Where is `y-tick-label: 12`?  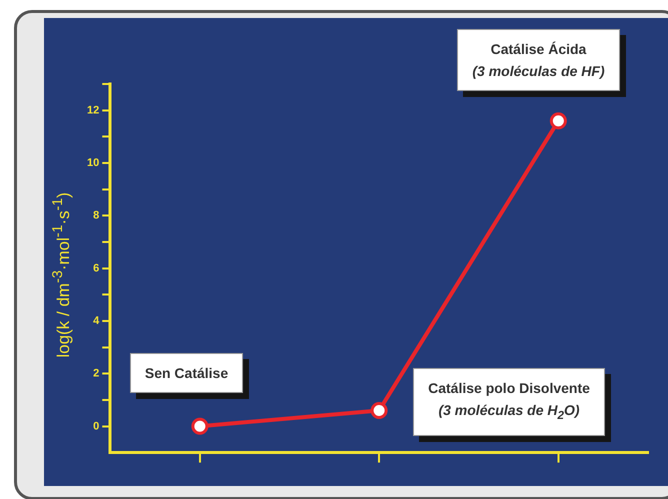
y-tick-label: 12 is located at coordinates (93, 110).